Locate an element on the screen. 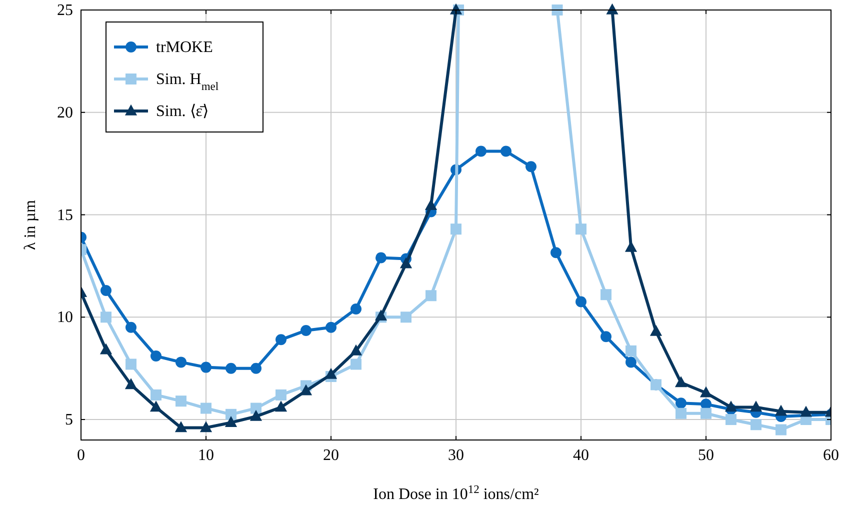 The height and width of the screenshot is (509, 844). legend-label: trMOKE is located at coordinates (184, 47).